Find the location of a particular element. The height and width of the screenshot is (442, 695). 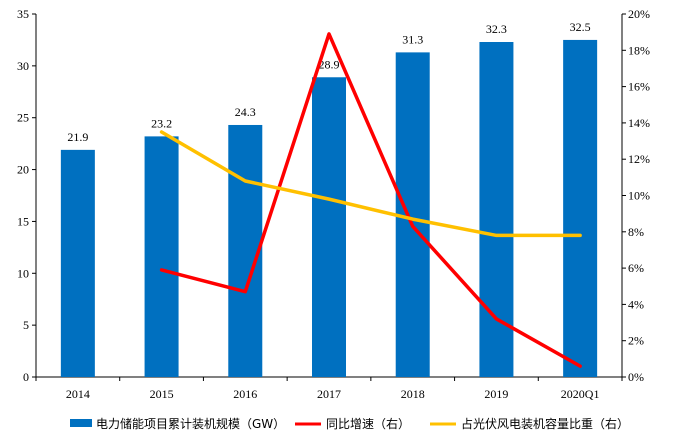

legend-label: 电力储能项目累计装机规模（GW） is located at coordinates (190, 423).